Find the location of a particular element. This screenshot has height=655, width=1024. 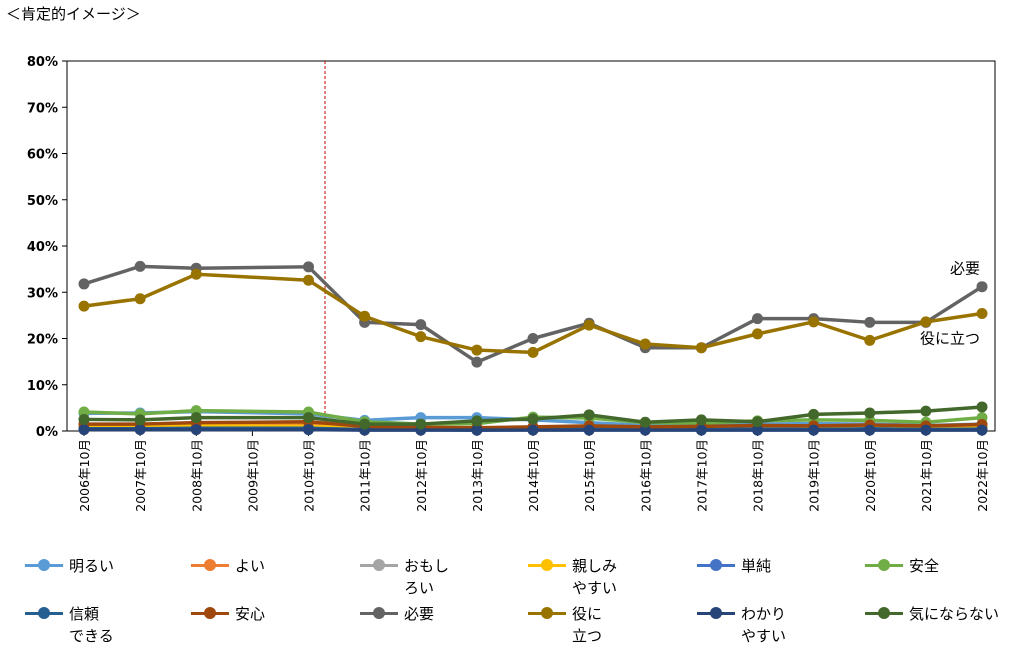

x-tick-label: 2012年10月 is located at coordinates (421, 475).